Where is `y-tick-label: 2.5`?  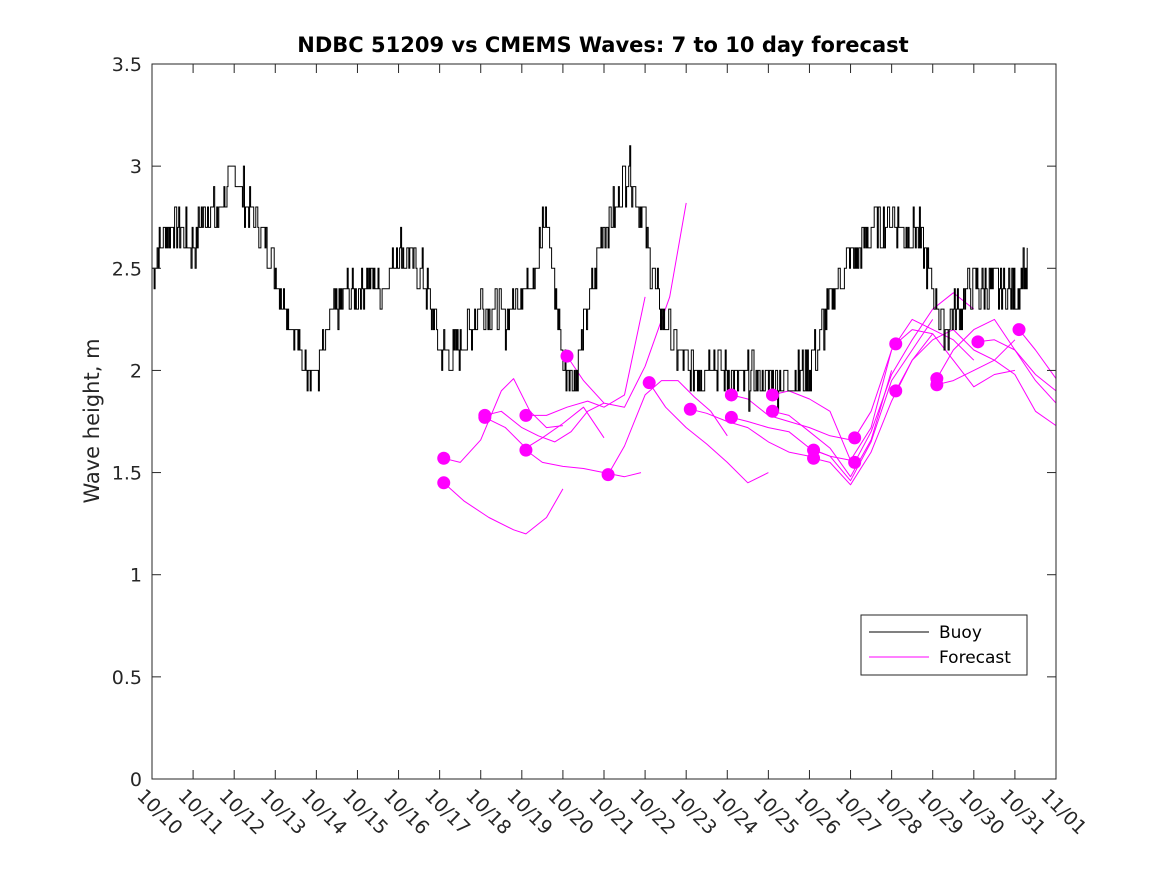
y-tick-label: 2.5 is located at coordinates (127, 269).